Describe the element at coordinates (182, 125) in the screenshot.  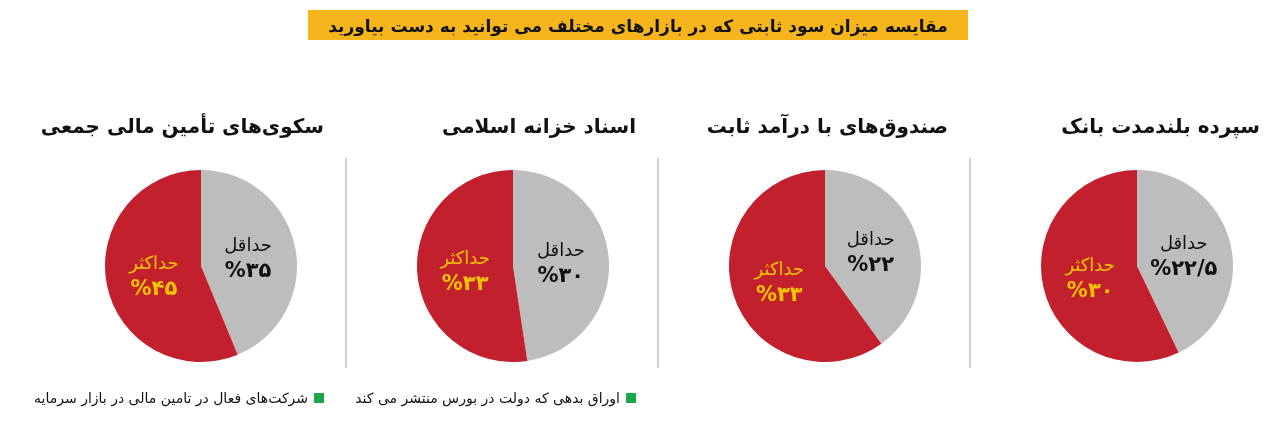
I see `chart-title: سکوی‌های تأمین مالی جمعی` at that location.